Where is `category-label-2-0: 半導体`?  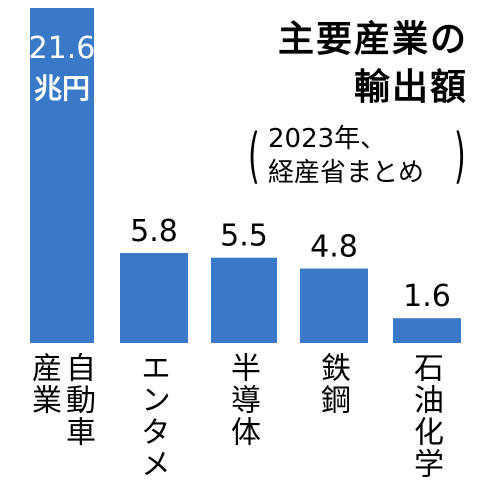
category-label-2-0: 半導体 is located at coordinates (242, 400).